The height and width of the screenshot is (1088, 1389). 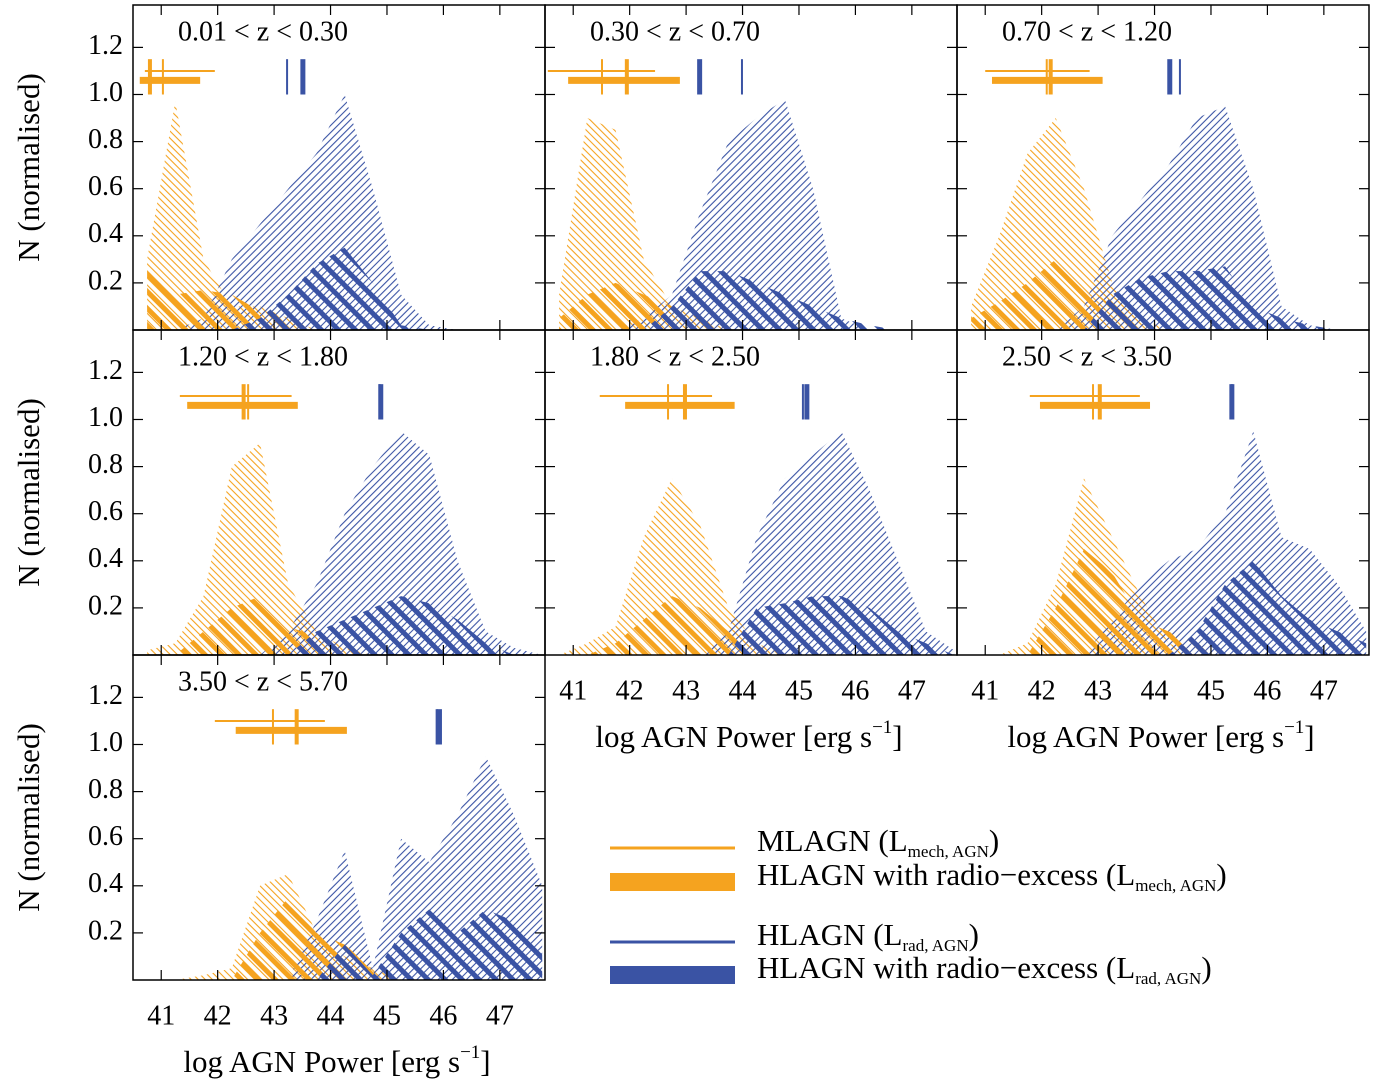 I want to click on legend-label: HLAGN (Lrad, AGN), so click(x=868, y=936).